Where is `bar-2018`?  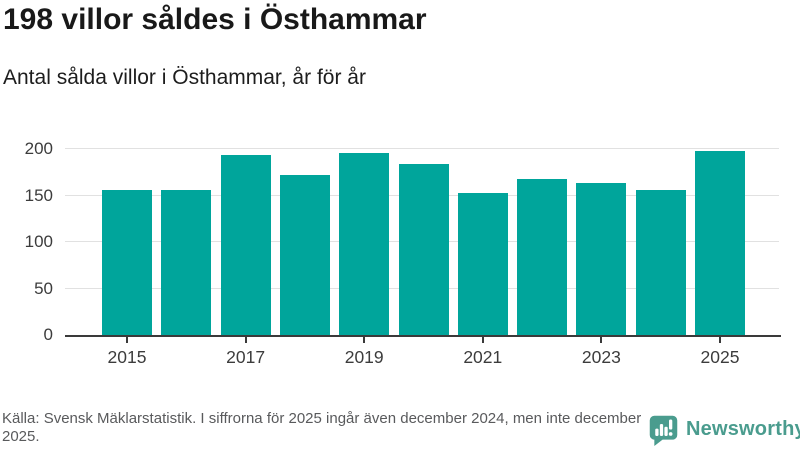 bar-2018 is located at coordinates (304, 255).